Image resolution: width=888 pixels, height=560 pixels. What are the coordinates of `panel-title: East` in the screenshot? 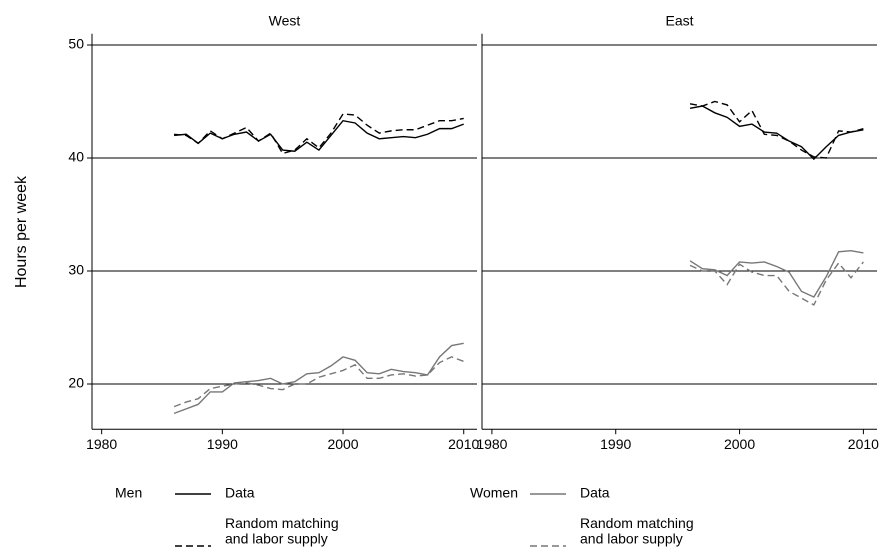 It's located at (679, 21).